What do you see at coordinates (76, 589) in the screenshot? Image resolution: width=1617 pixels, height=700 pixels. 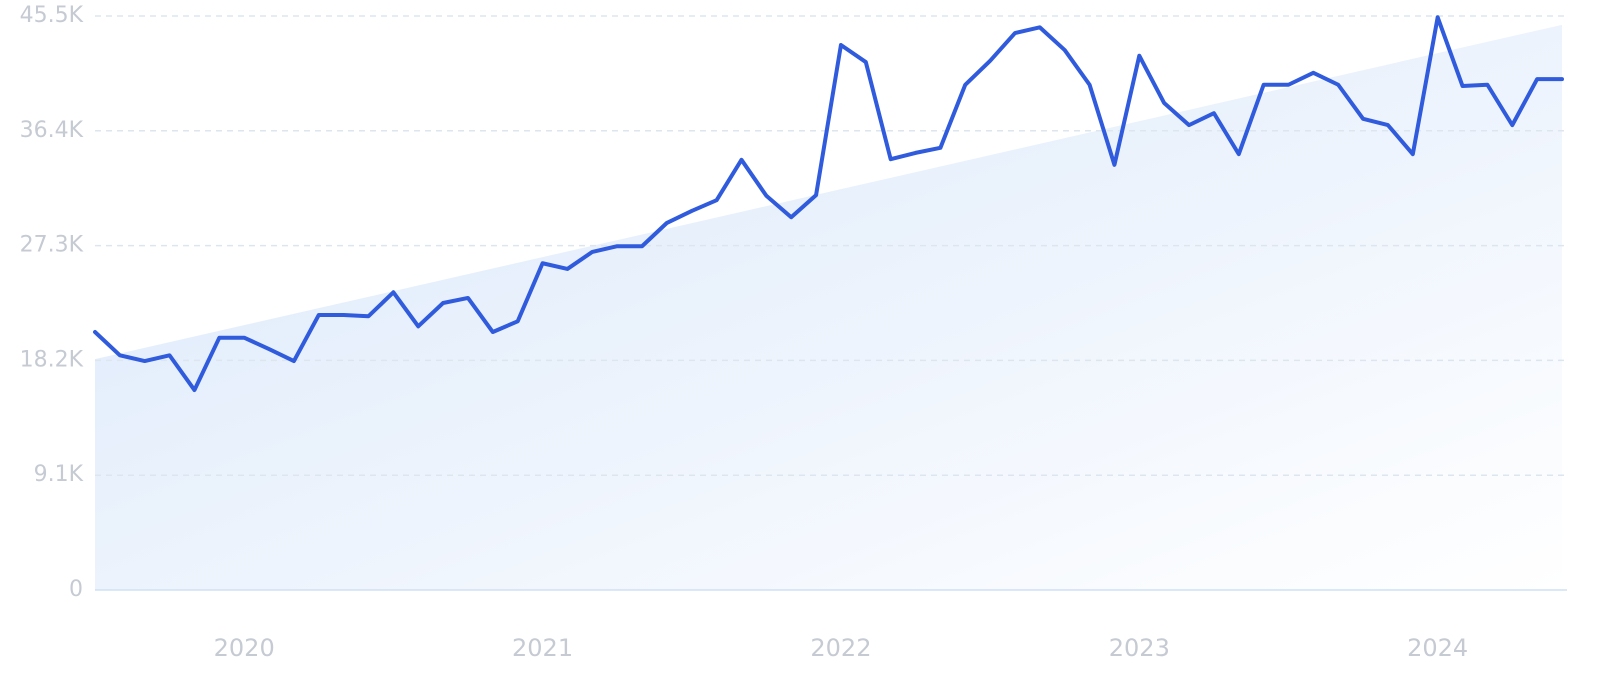 I see `y-tick-label: 0` at bounding box center [76, 589].